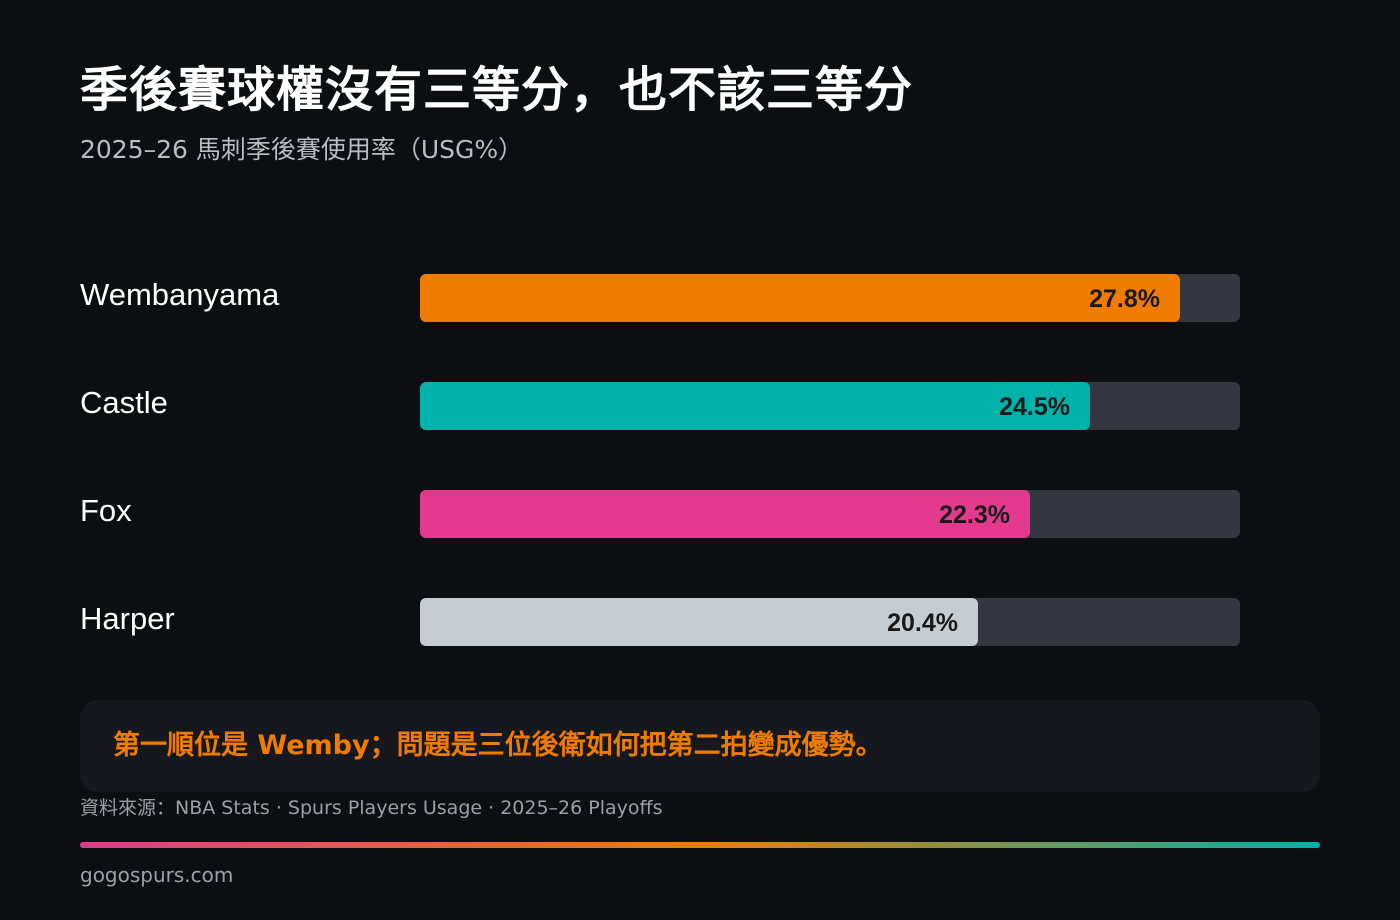  What do you see at coordinates (1034, 407) in the screenshot?
I see `value-label-castle: 24.5%` at bounding box center [1034, 407].